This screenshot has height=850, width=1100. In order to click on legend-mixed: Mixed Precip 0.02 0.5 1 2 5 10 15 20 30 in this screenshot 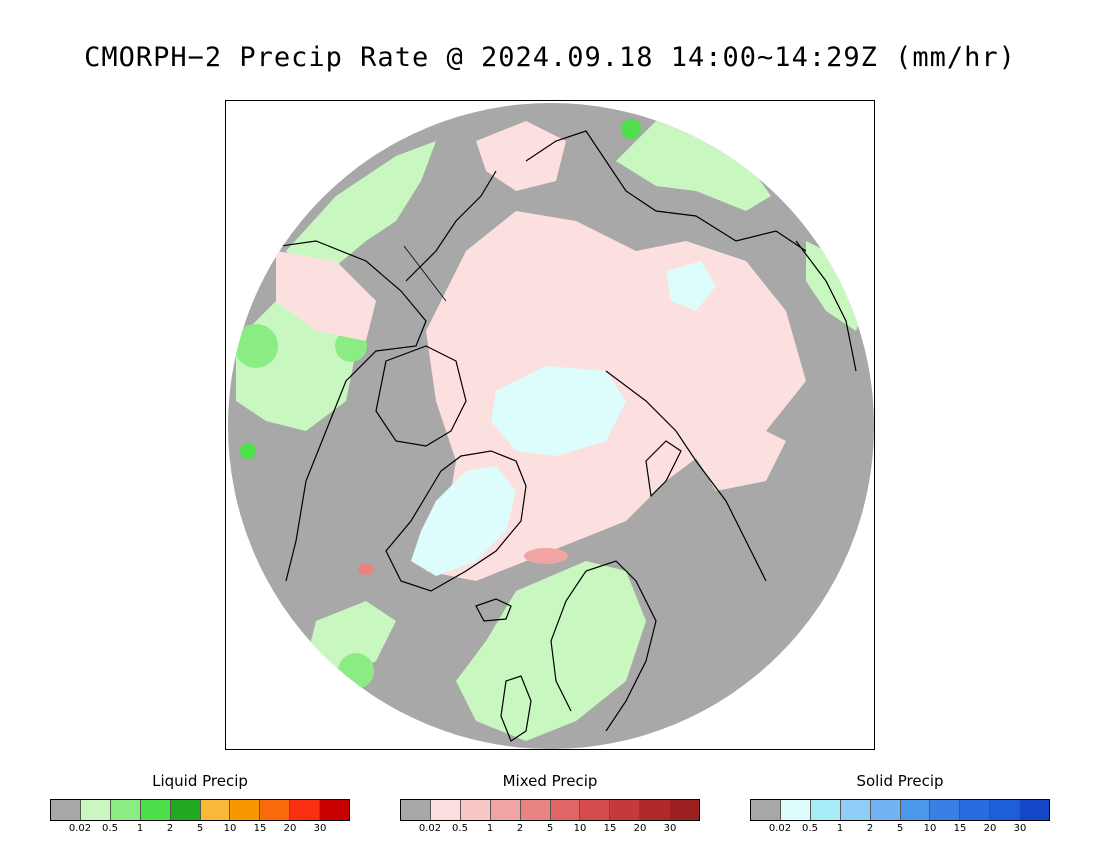, I will do `click(550, 804)`.